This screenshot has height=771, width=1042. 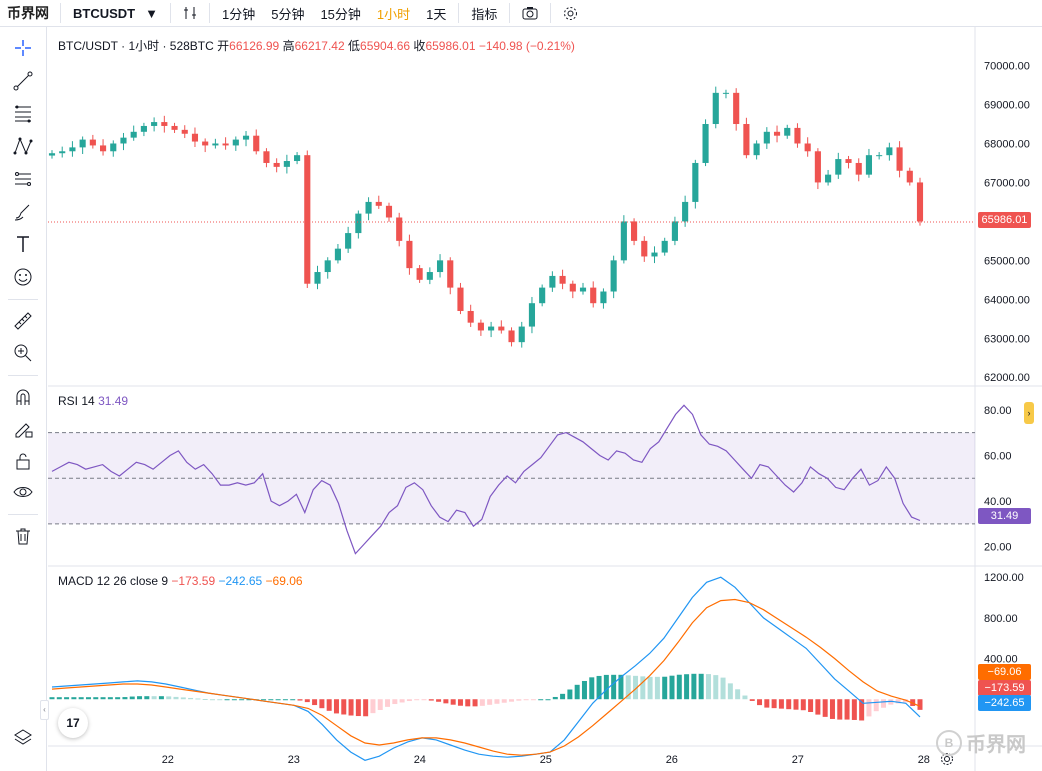 What do you see at coordinates (1029, 413) in the screenshot?
I see `scroll-right-icon: ›` at bounding box center [1029, 413].